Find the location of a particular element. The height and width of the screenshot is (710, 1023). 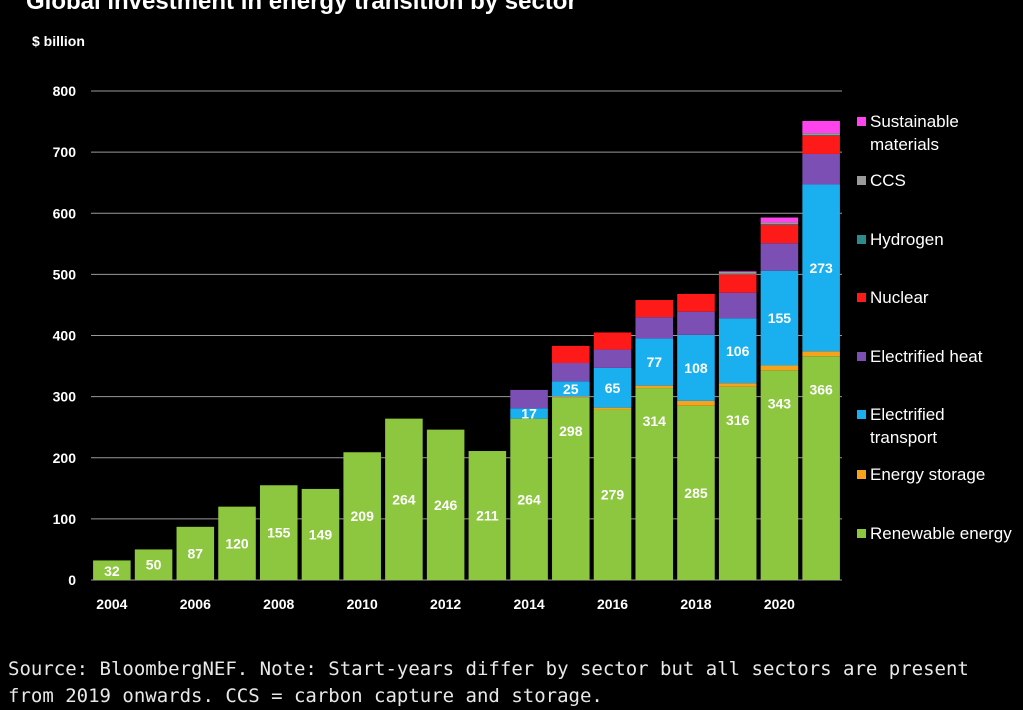

legend-item: Electrified heat is located at coordinates (920, 356).